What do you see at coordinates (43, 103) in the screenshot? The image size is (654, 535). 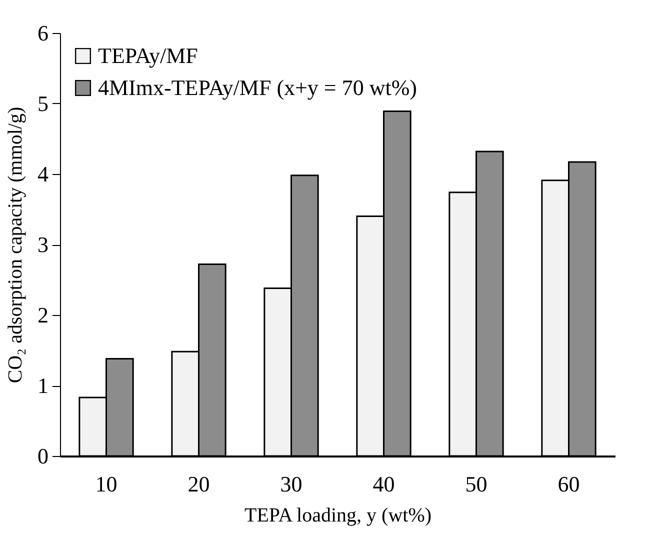 I see `y-tick-label: 5` at bounding box center [43, 103].